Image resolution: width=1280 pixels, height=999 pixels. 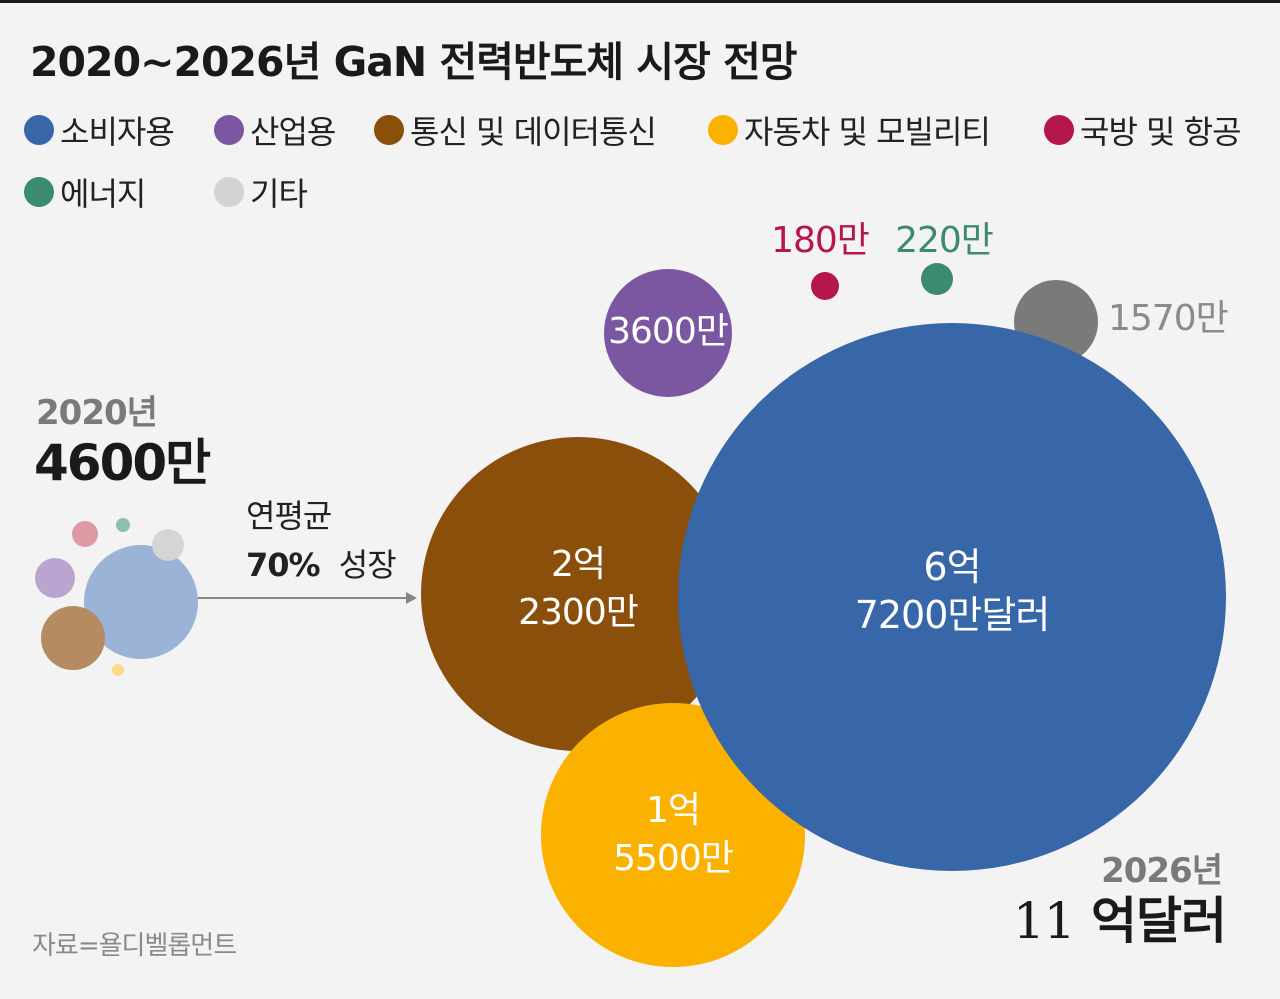 What do you see at coordinates (367, 565) in the screenshot?
I see `growth-line2: 성장` at bounding box center [367, 565].